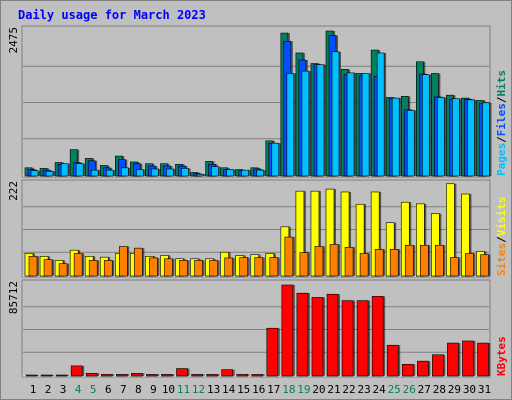 This screenshot has width=512, height=400. Describe the element at coordinates (153, 389) in the screenshot. I see `x-tick-label: 9` at that location.